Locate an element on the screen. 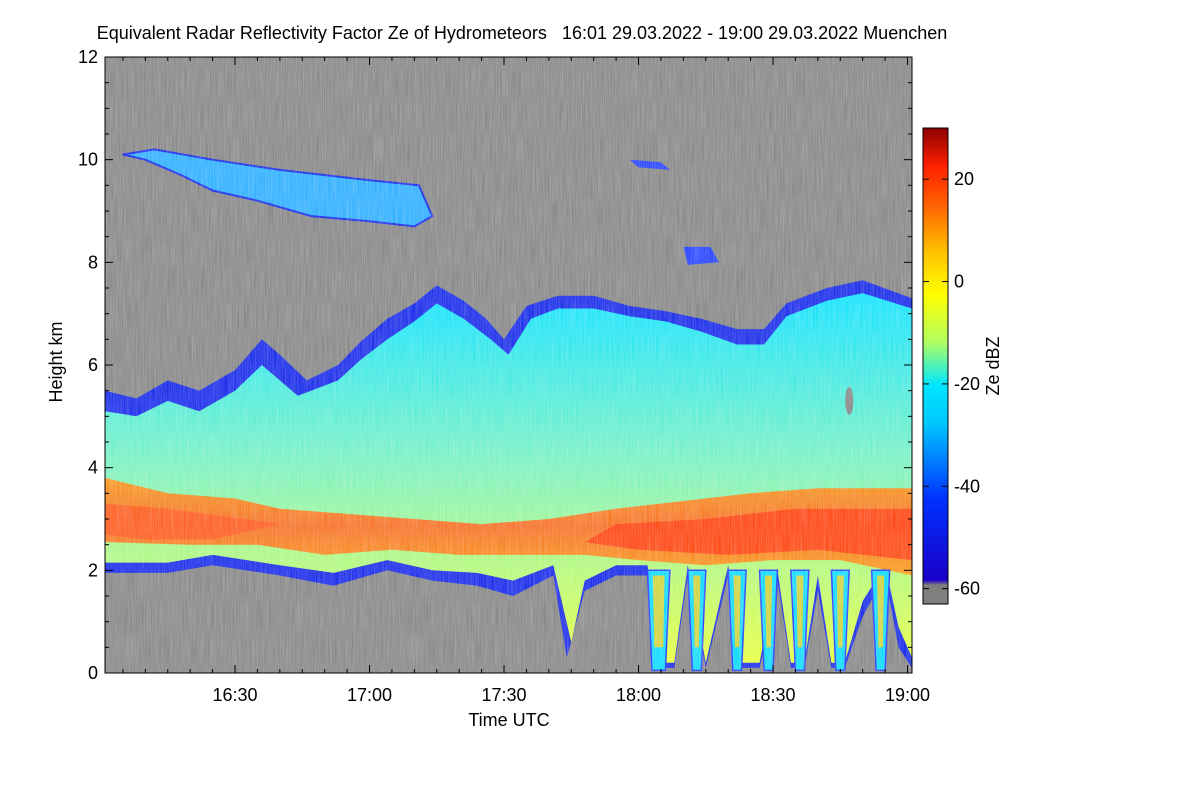  colorbar-tick-label: -40 is located at coordinates (967, 486).